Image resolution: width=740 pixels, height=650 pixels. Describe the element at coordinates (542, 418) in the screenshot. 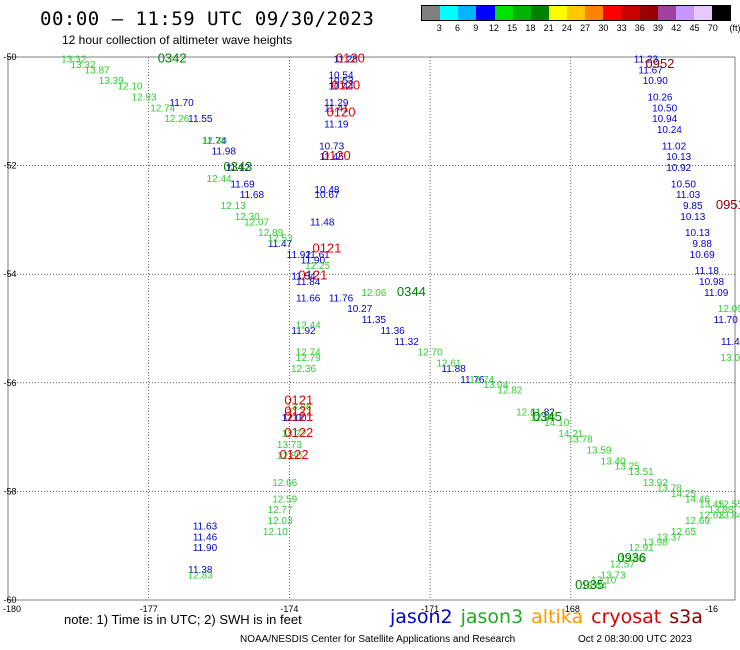

I see `swh-value-label: 12.86` at that location.